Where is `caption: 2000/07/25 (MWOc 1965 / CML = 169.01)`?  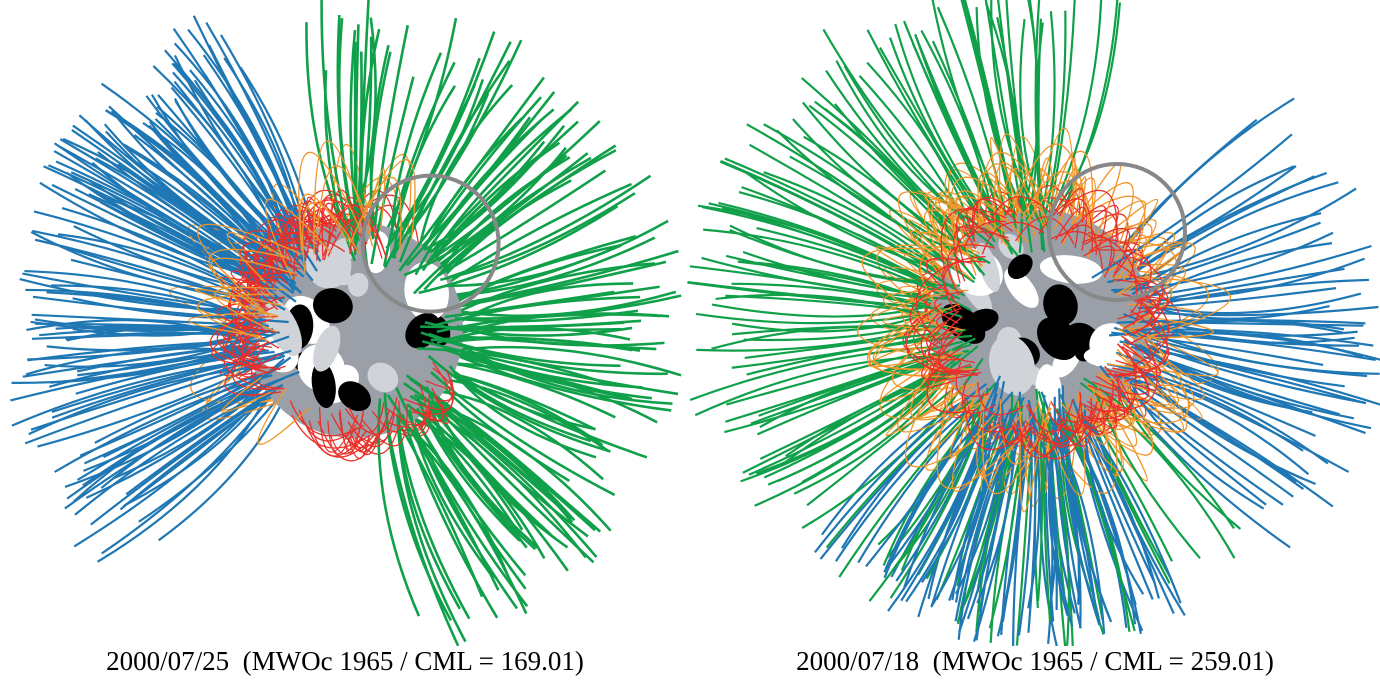 caption: 2000/07/25 (MWOc 1965 / CML = 169.01) is located at coordinates (345, 661).